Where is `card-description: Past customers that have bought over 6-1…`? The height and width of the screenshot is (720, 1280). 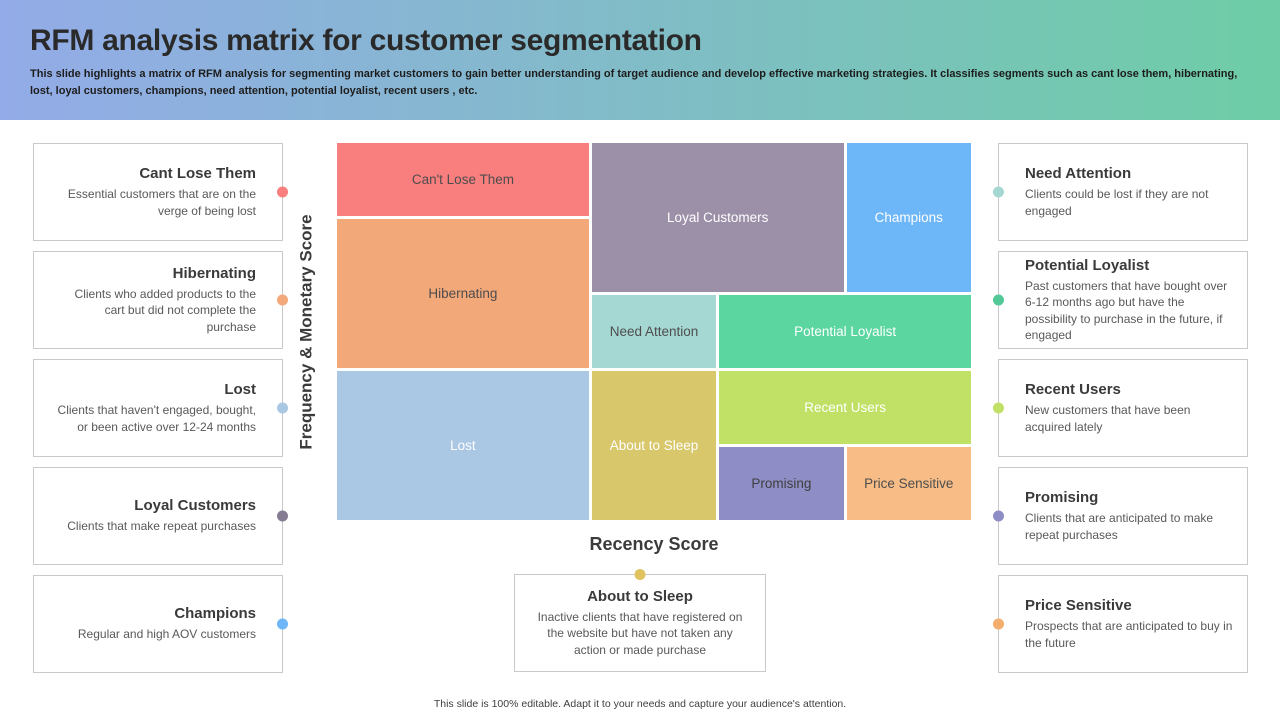 card-description: Past customers that have bought over 6-1… is located at coordinates (1126, 310).